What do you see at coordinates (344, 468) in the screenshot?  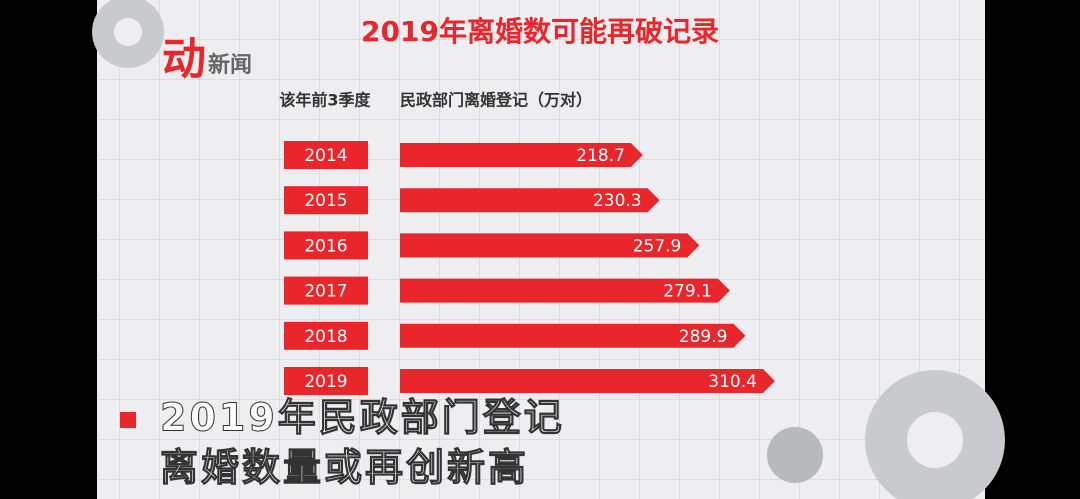 I see `caption-line: 离婚数量或再创新高` at bounding box center [344, 468].